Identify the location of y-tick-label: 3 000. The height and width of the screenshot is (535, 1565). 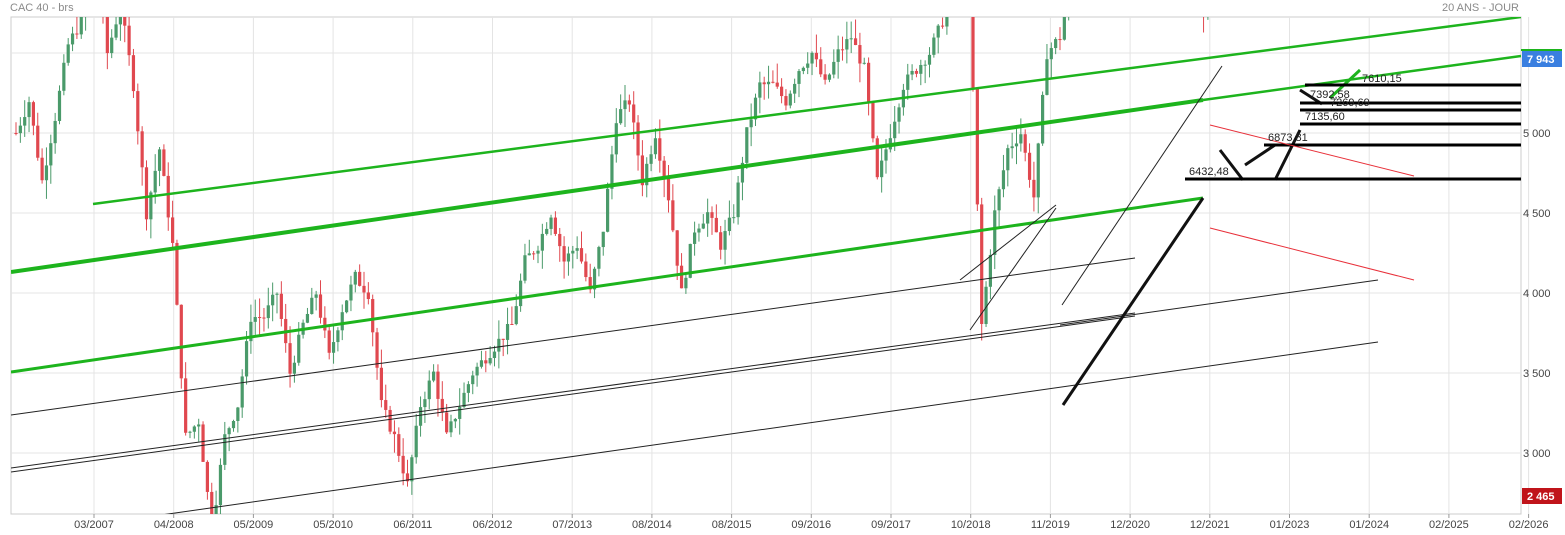
(1537, 454).